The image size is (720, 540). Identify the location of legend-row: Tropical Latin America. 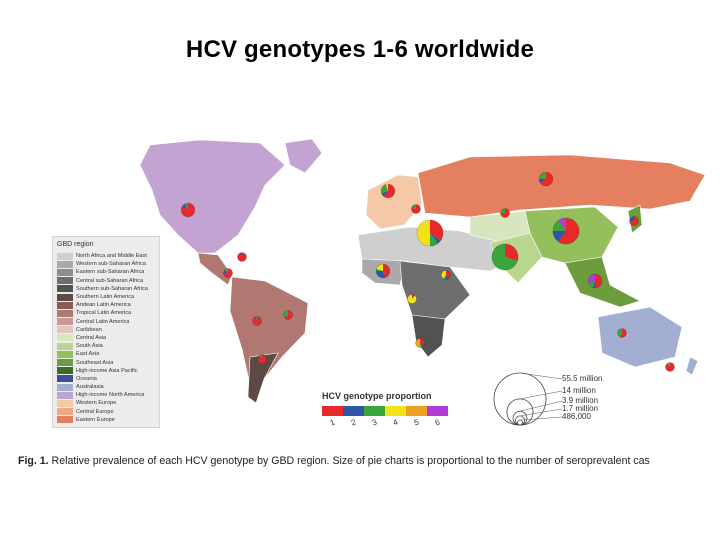
(106, 313).